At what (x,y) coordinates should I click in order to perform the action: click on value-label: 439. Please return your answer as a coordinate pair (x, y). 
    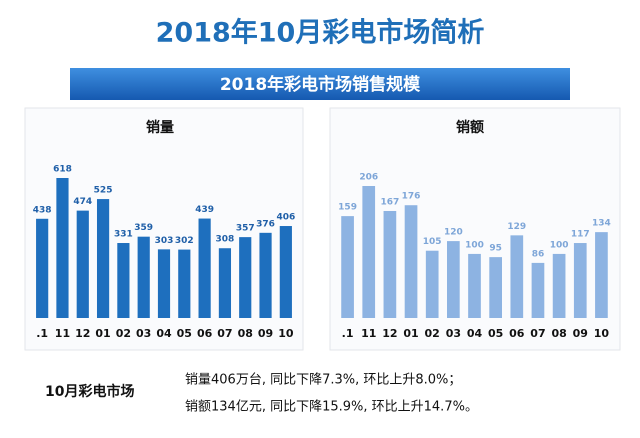
    Looking at the image, I should click on (204, 210).